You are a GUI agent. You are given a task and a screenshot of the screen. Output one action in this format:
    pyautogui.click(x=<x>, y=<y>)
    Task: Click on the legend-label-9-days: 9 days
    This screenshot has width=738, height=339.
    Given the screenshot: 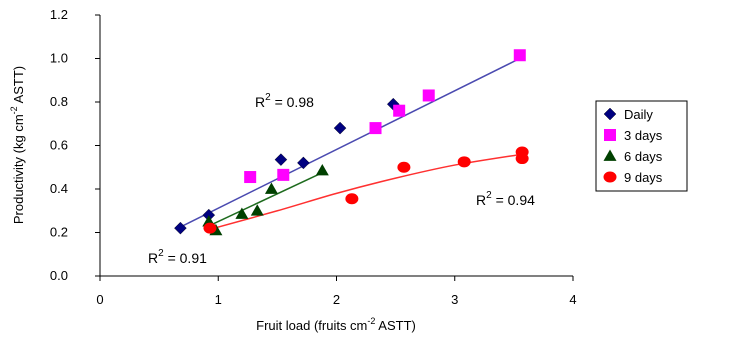 What is the action you would take?
    pyautogui.click(x=643, y=177)
    